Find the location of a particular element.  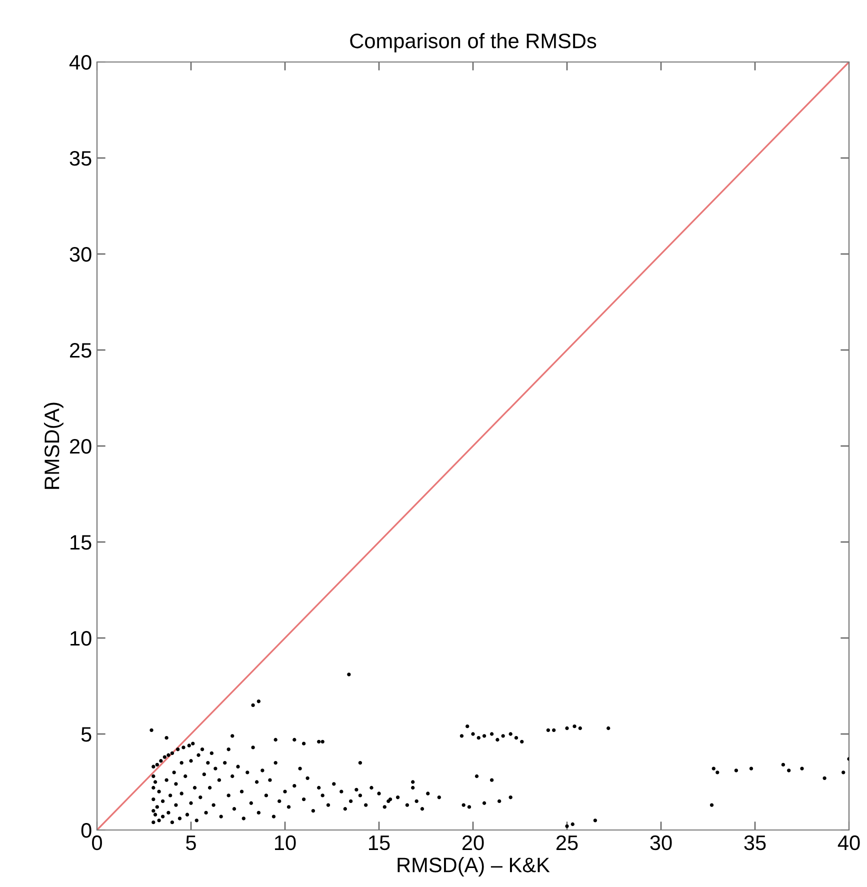

x-tick-label: 10 is located at coordinates (285, 842).